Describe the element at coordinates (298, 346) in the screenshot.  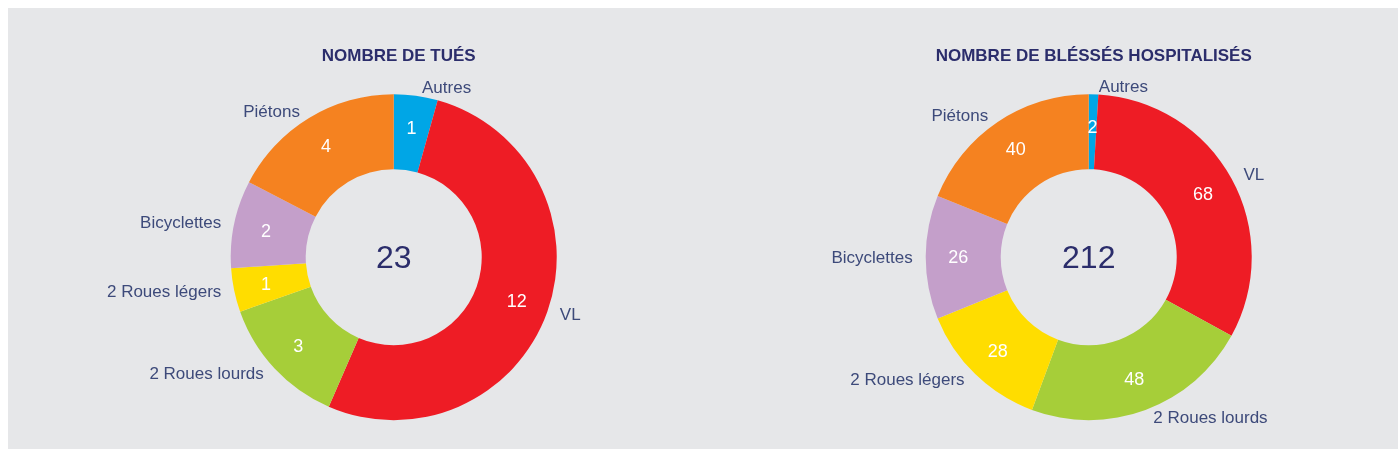
I see `data-label: 3` at that location.